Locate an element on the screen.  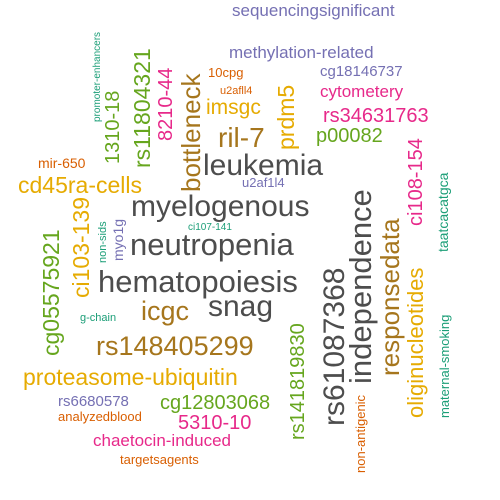
word-rs6680578: rs6680578 is located at coordinates (93, 401).